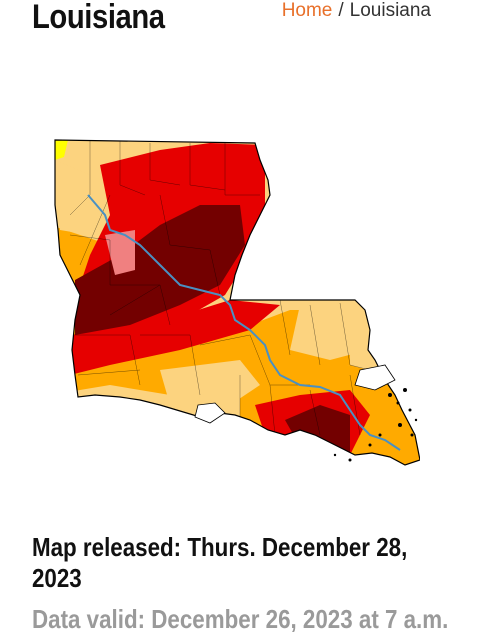 The height and width of the screenshot is (640, 483). I want to click on zone-extreme-central, so click(175, 337).